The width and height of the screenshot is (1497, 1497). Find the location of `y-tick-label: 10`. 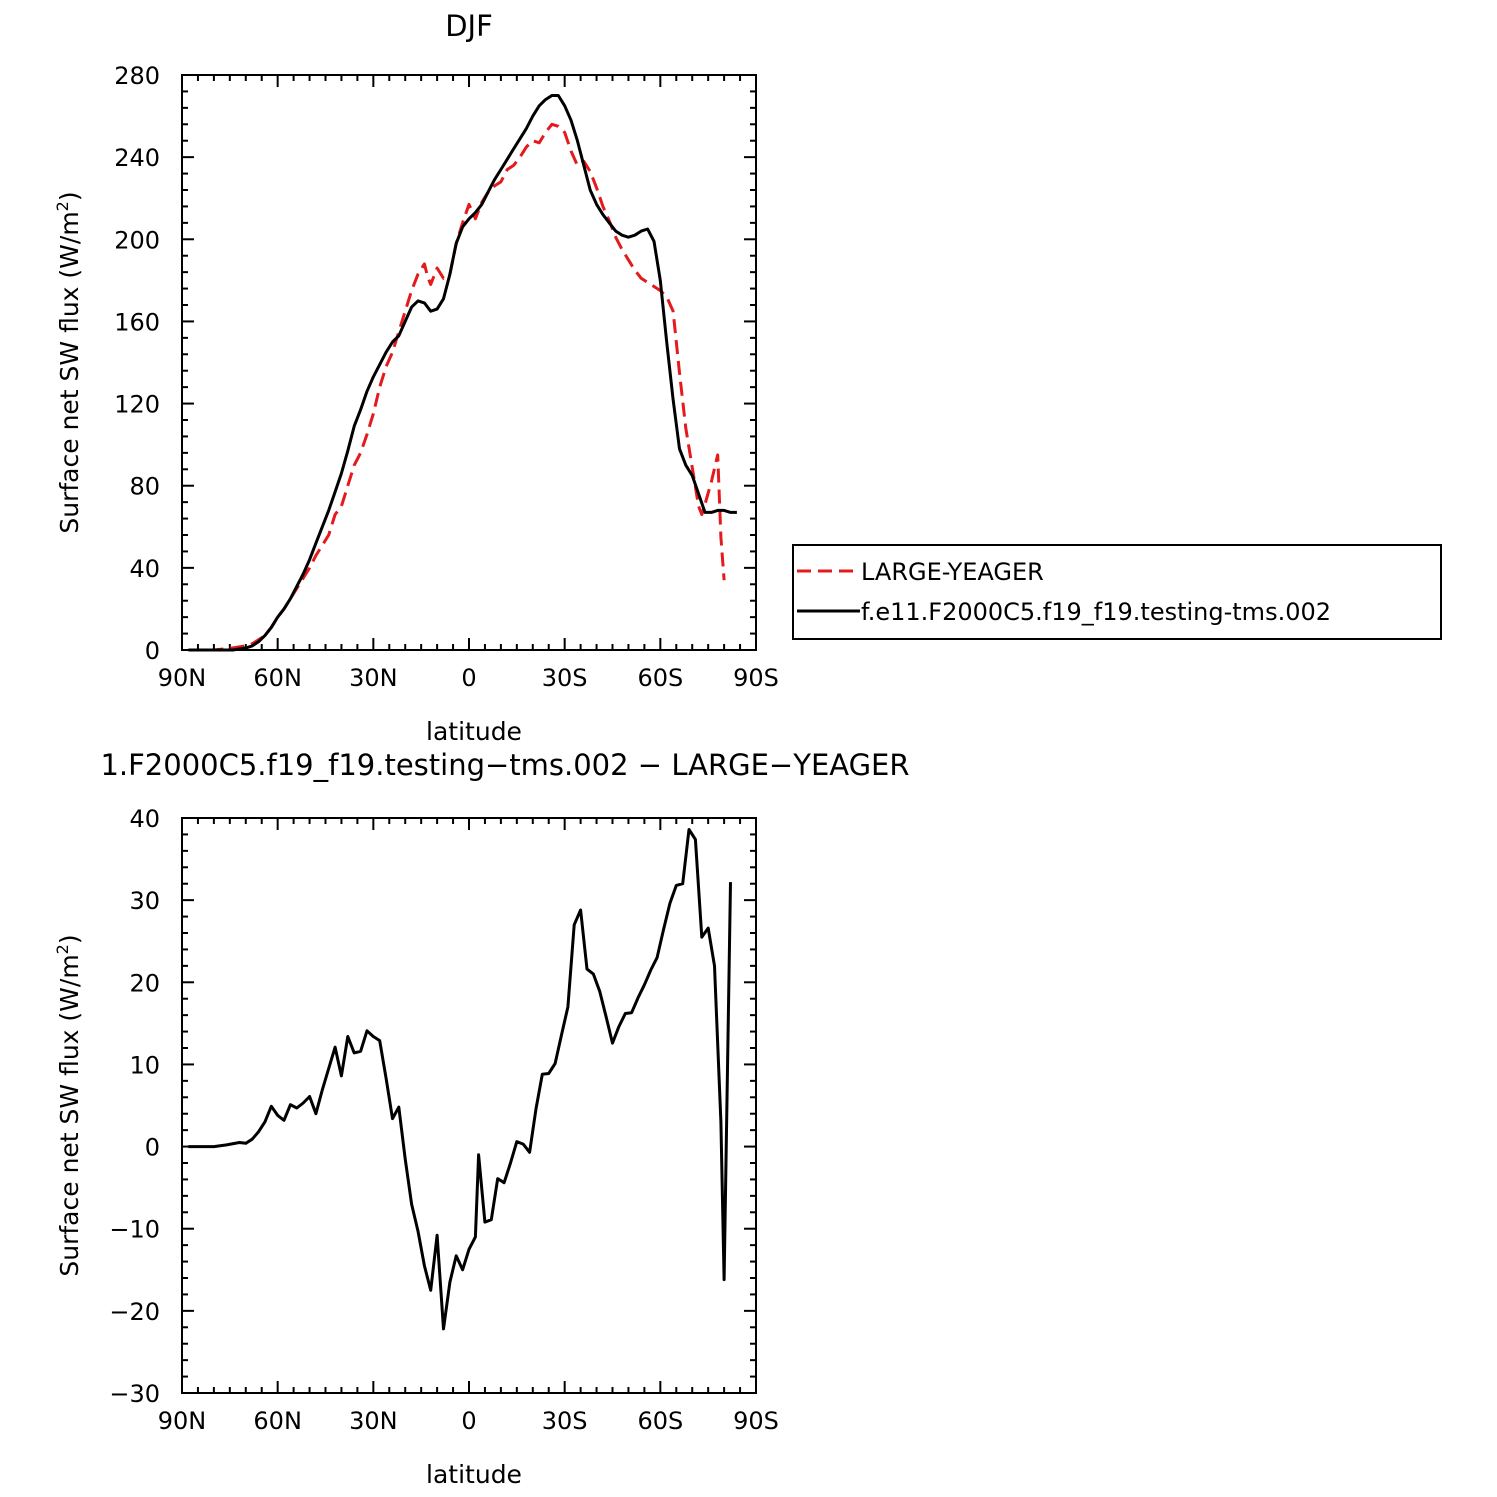

y-tick-label: 10 is located at coordinates (144, 1065).